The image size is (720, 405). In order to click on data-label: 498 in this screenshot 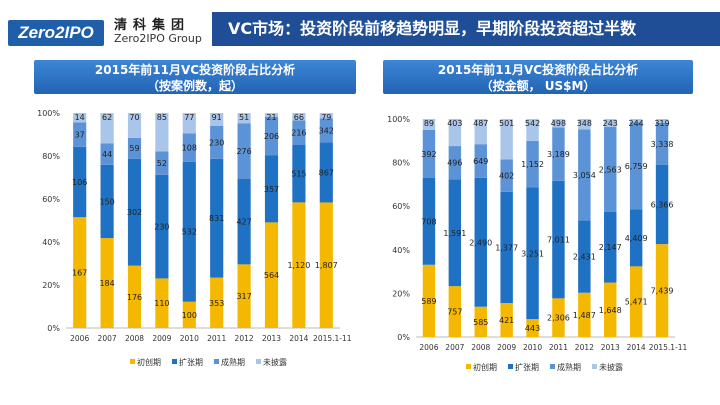, I will do `click(558, 123)`.